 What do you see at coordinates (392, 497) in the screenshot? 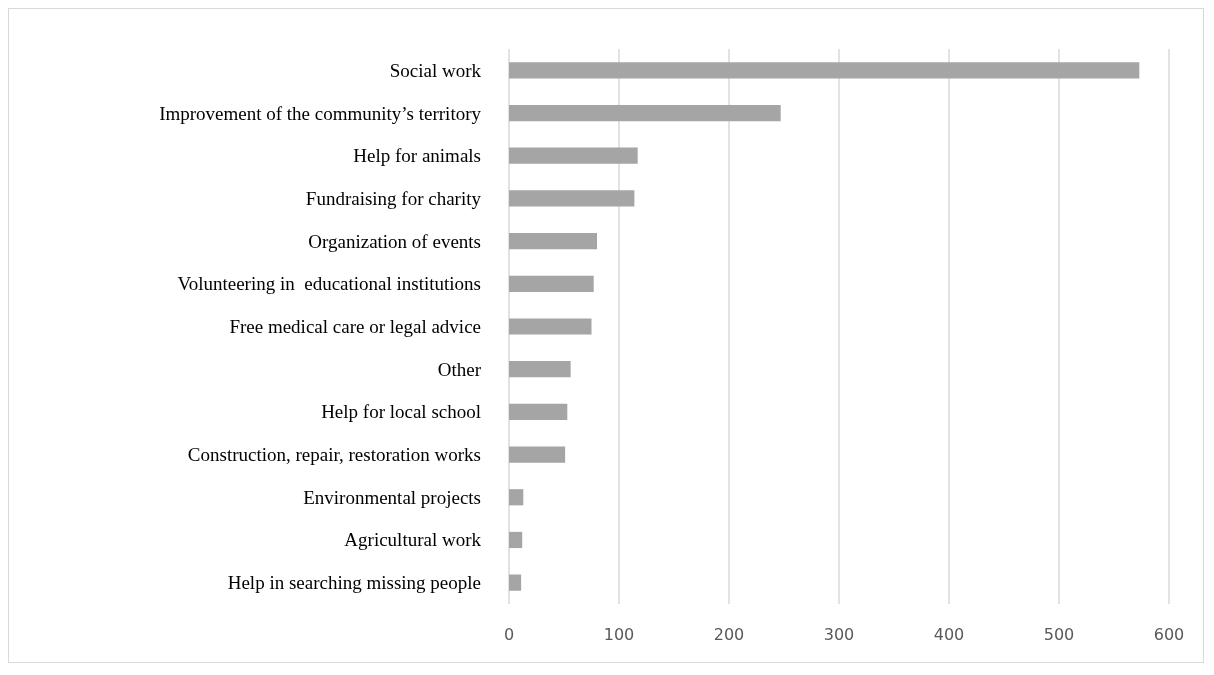
I see `y-tick-label: Environmental projects` at bounding box center [392, 497].